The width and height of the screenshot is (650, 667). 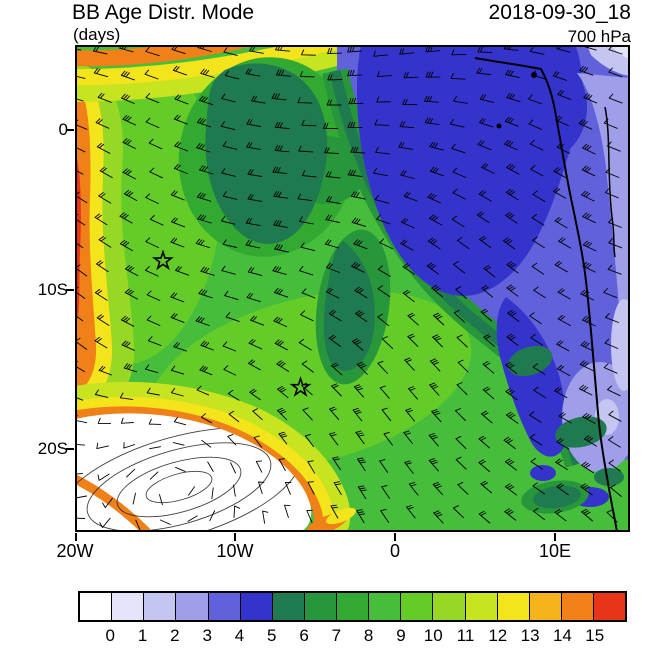 I want to click on colorbar-labels: 0 1 2 3 4 5 6 7 8 9 10 11 12 13 14 15, so click(x=352, y=637).